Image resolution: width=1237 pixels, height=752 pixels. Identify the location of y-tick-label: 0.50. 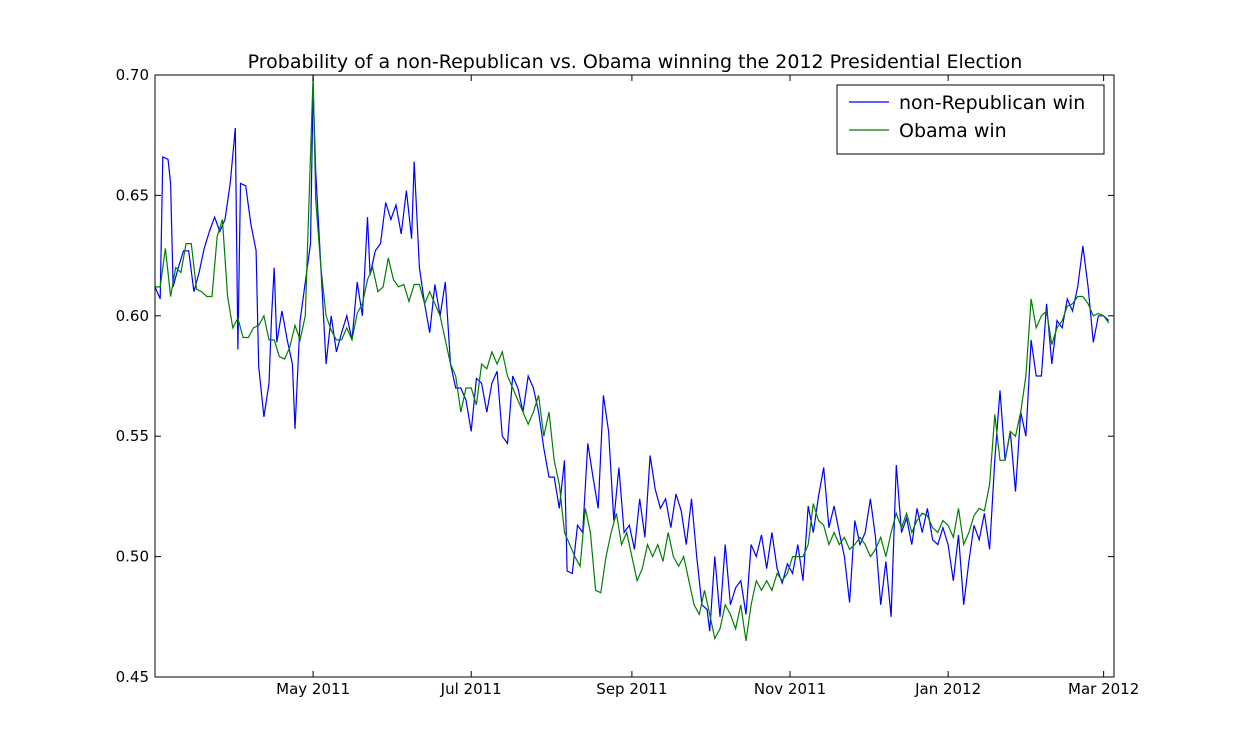
(132, 557).